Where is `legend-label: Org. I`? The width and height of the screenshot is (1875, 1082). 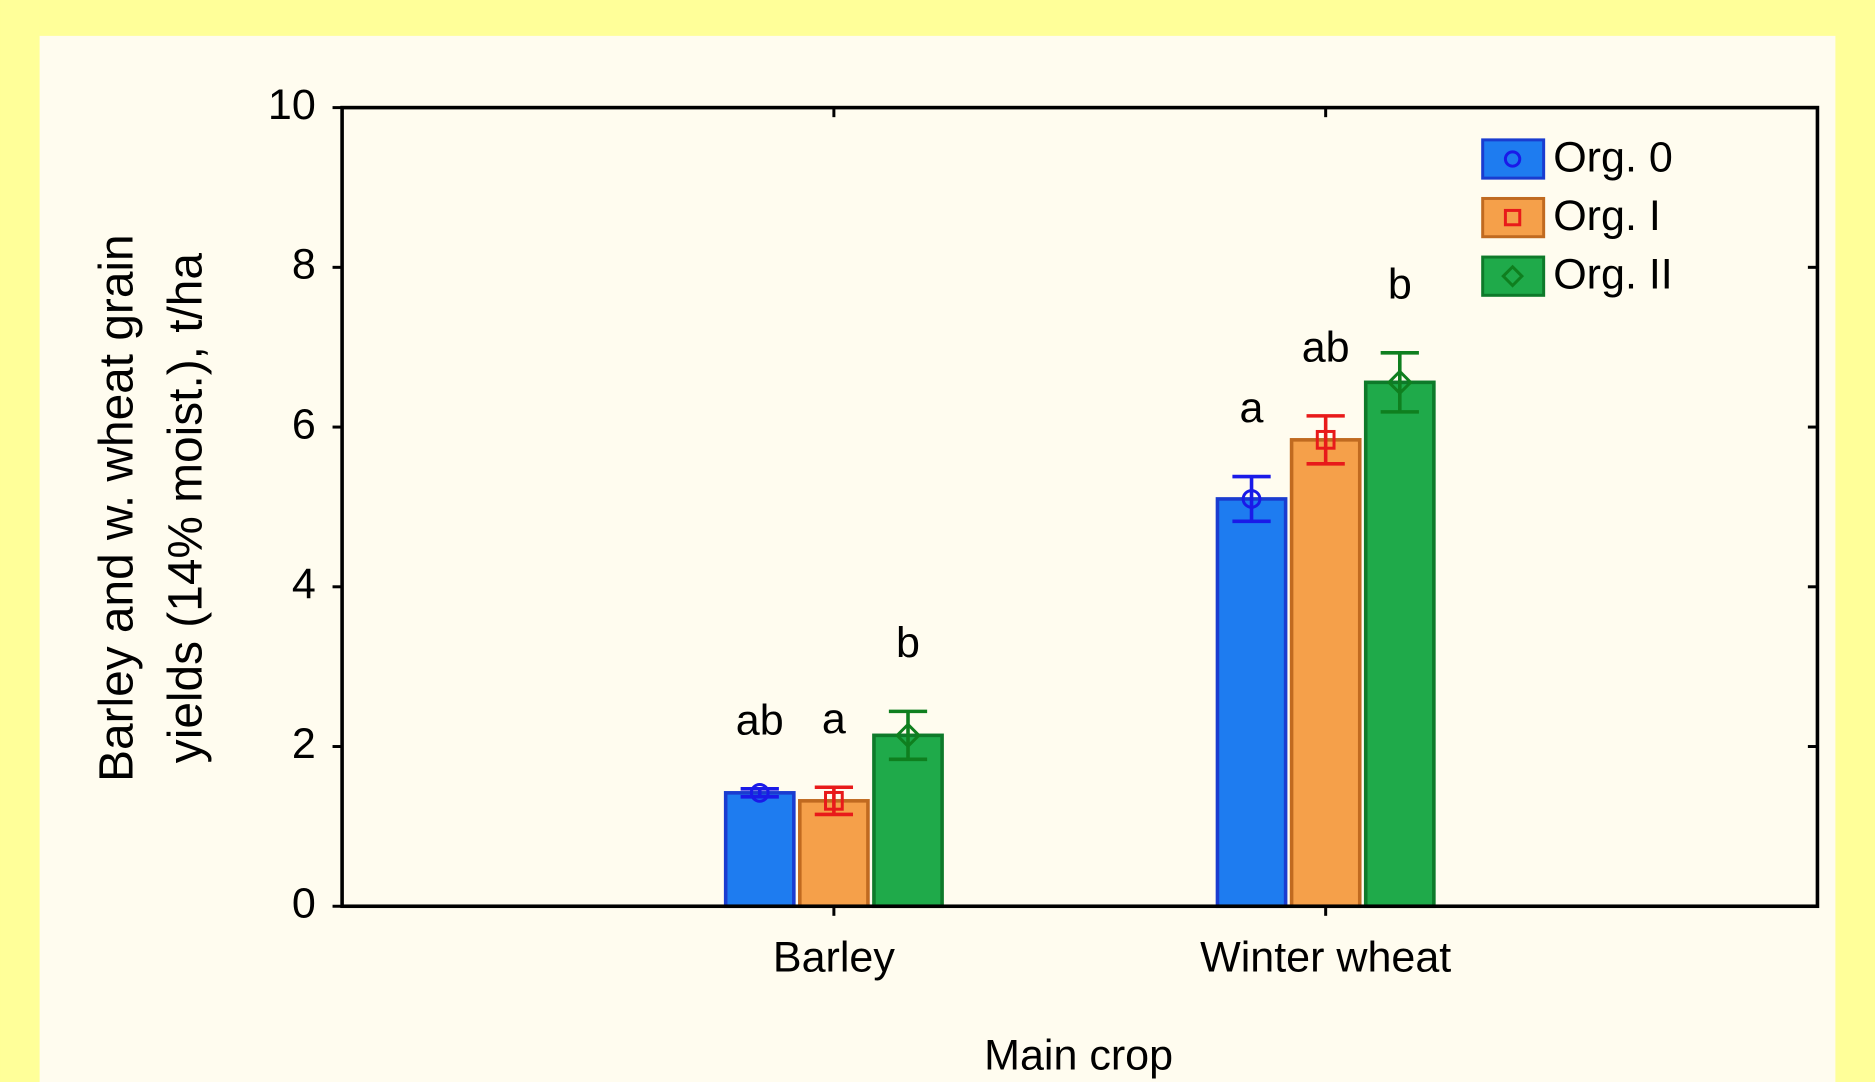
legend-label: Org. I is located at coordinates (1607, 216).